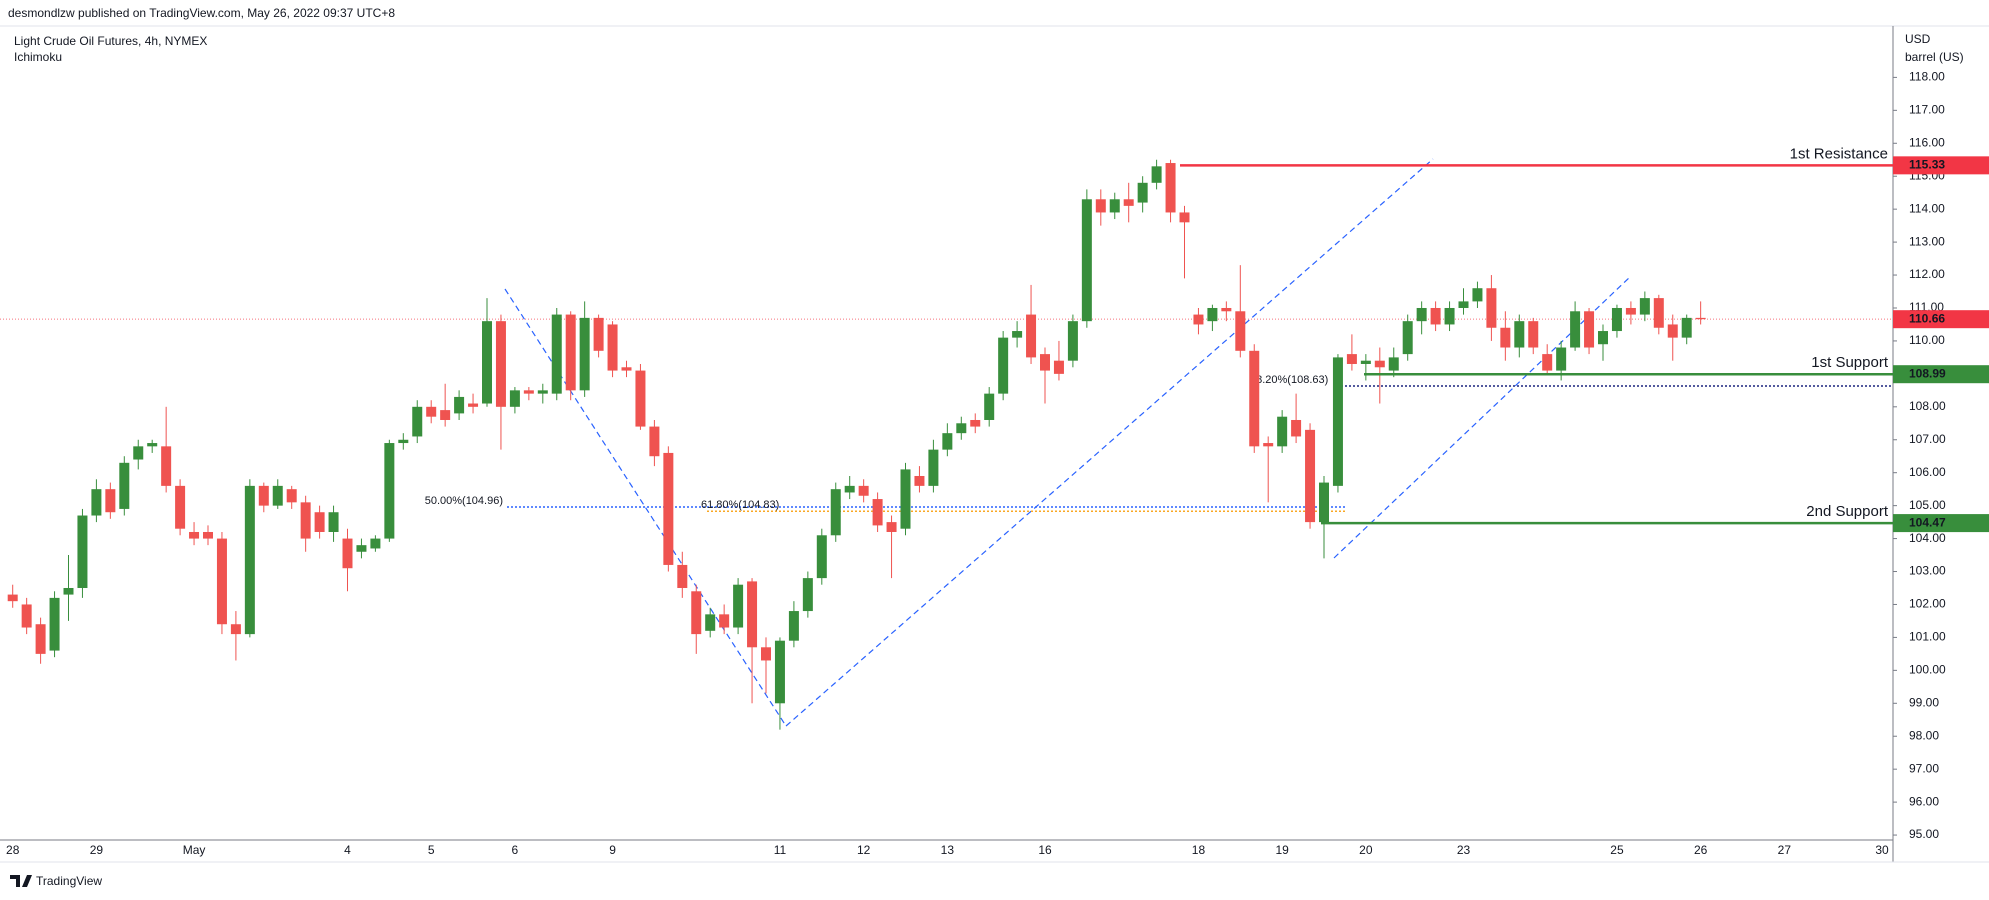 This screenshot has height=900, width=1989. Describe the element at coordinates (864, 850) in the screenshot. I see `x-tick-label: 12` at that location.